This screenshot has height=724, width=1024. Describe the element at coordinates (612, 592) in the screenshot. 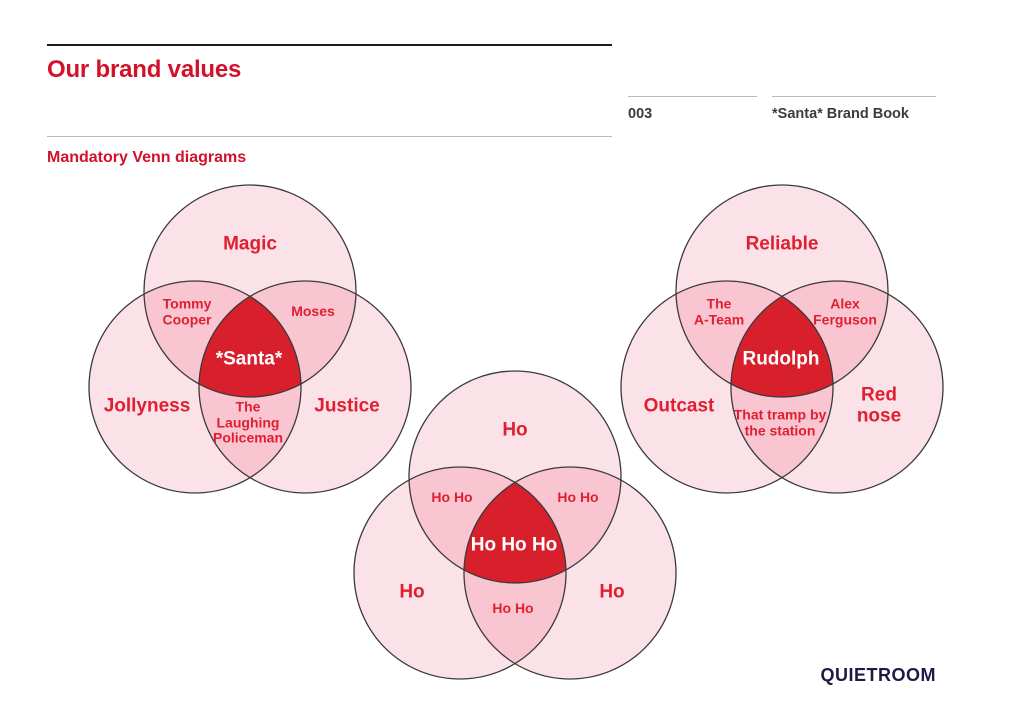

I see `venn-set-label-bottom-right: Ho` at that location.